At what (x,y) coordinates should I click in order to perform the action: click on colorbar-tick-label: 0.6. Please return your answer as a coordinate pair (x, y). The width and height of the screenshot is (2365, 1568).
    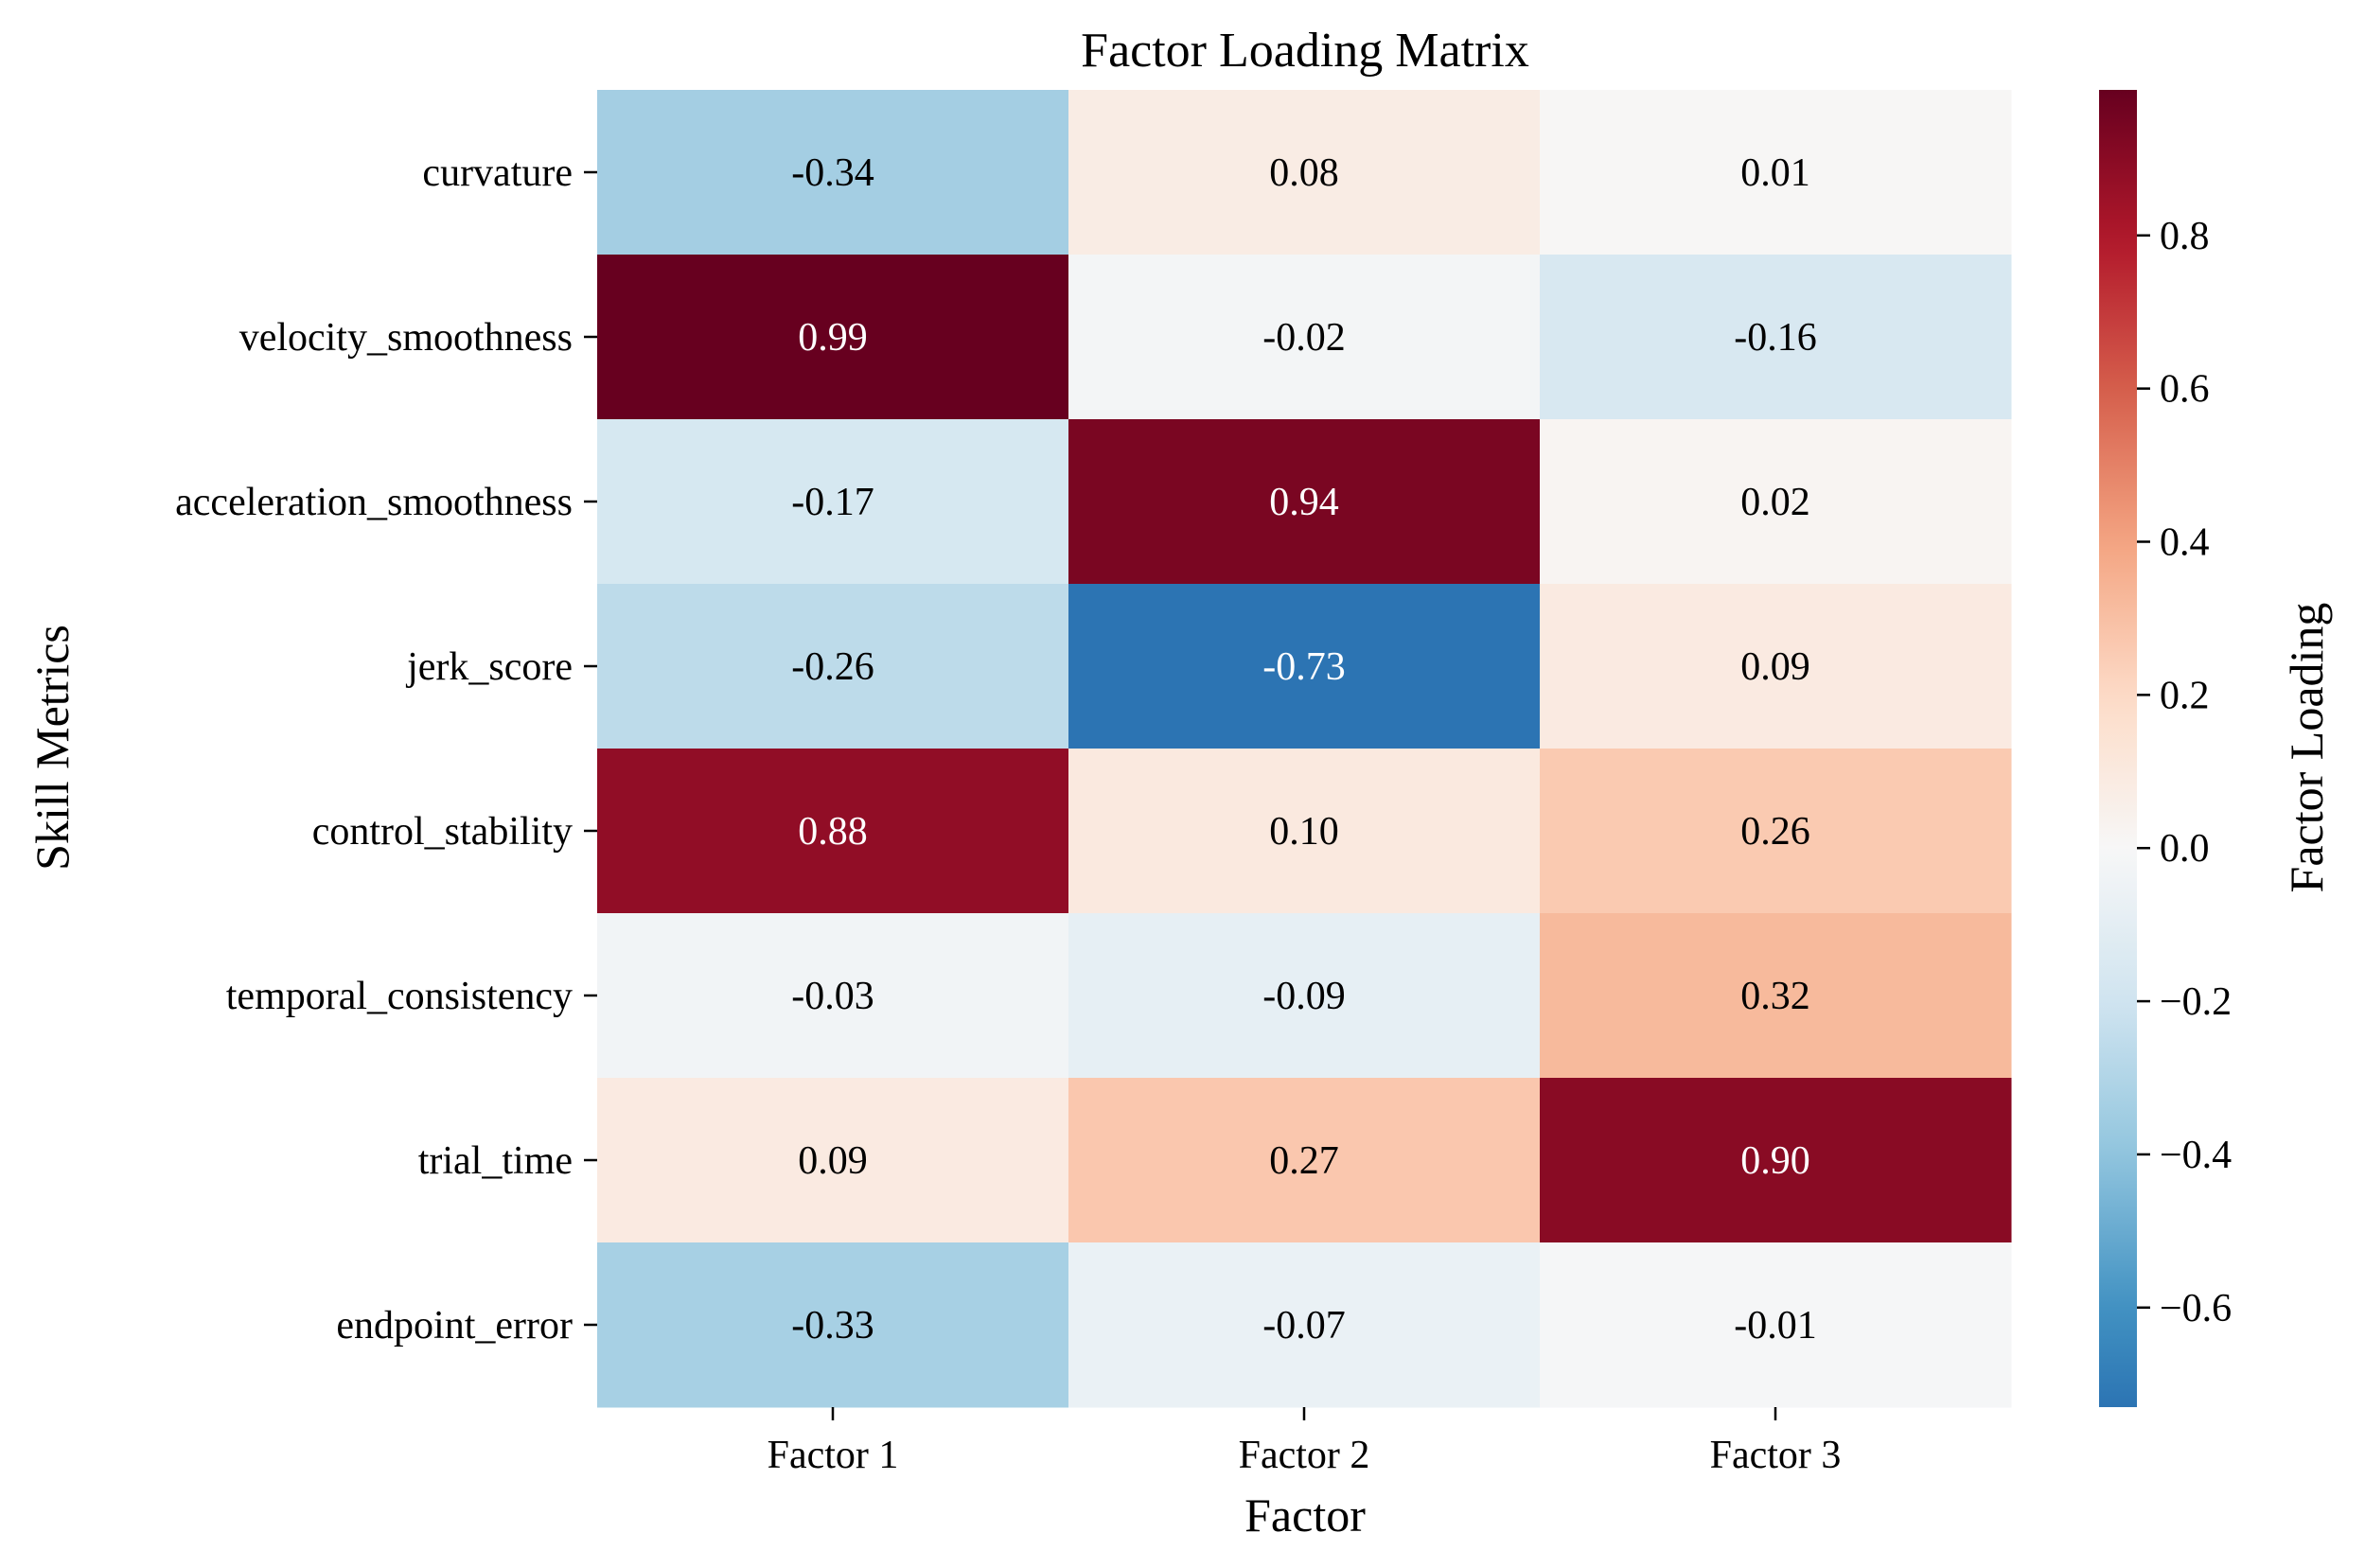
    Looking at the image, I should click on (2185, 390).